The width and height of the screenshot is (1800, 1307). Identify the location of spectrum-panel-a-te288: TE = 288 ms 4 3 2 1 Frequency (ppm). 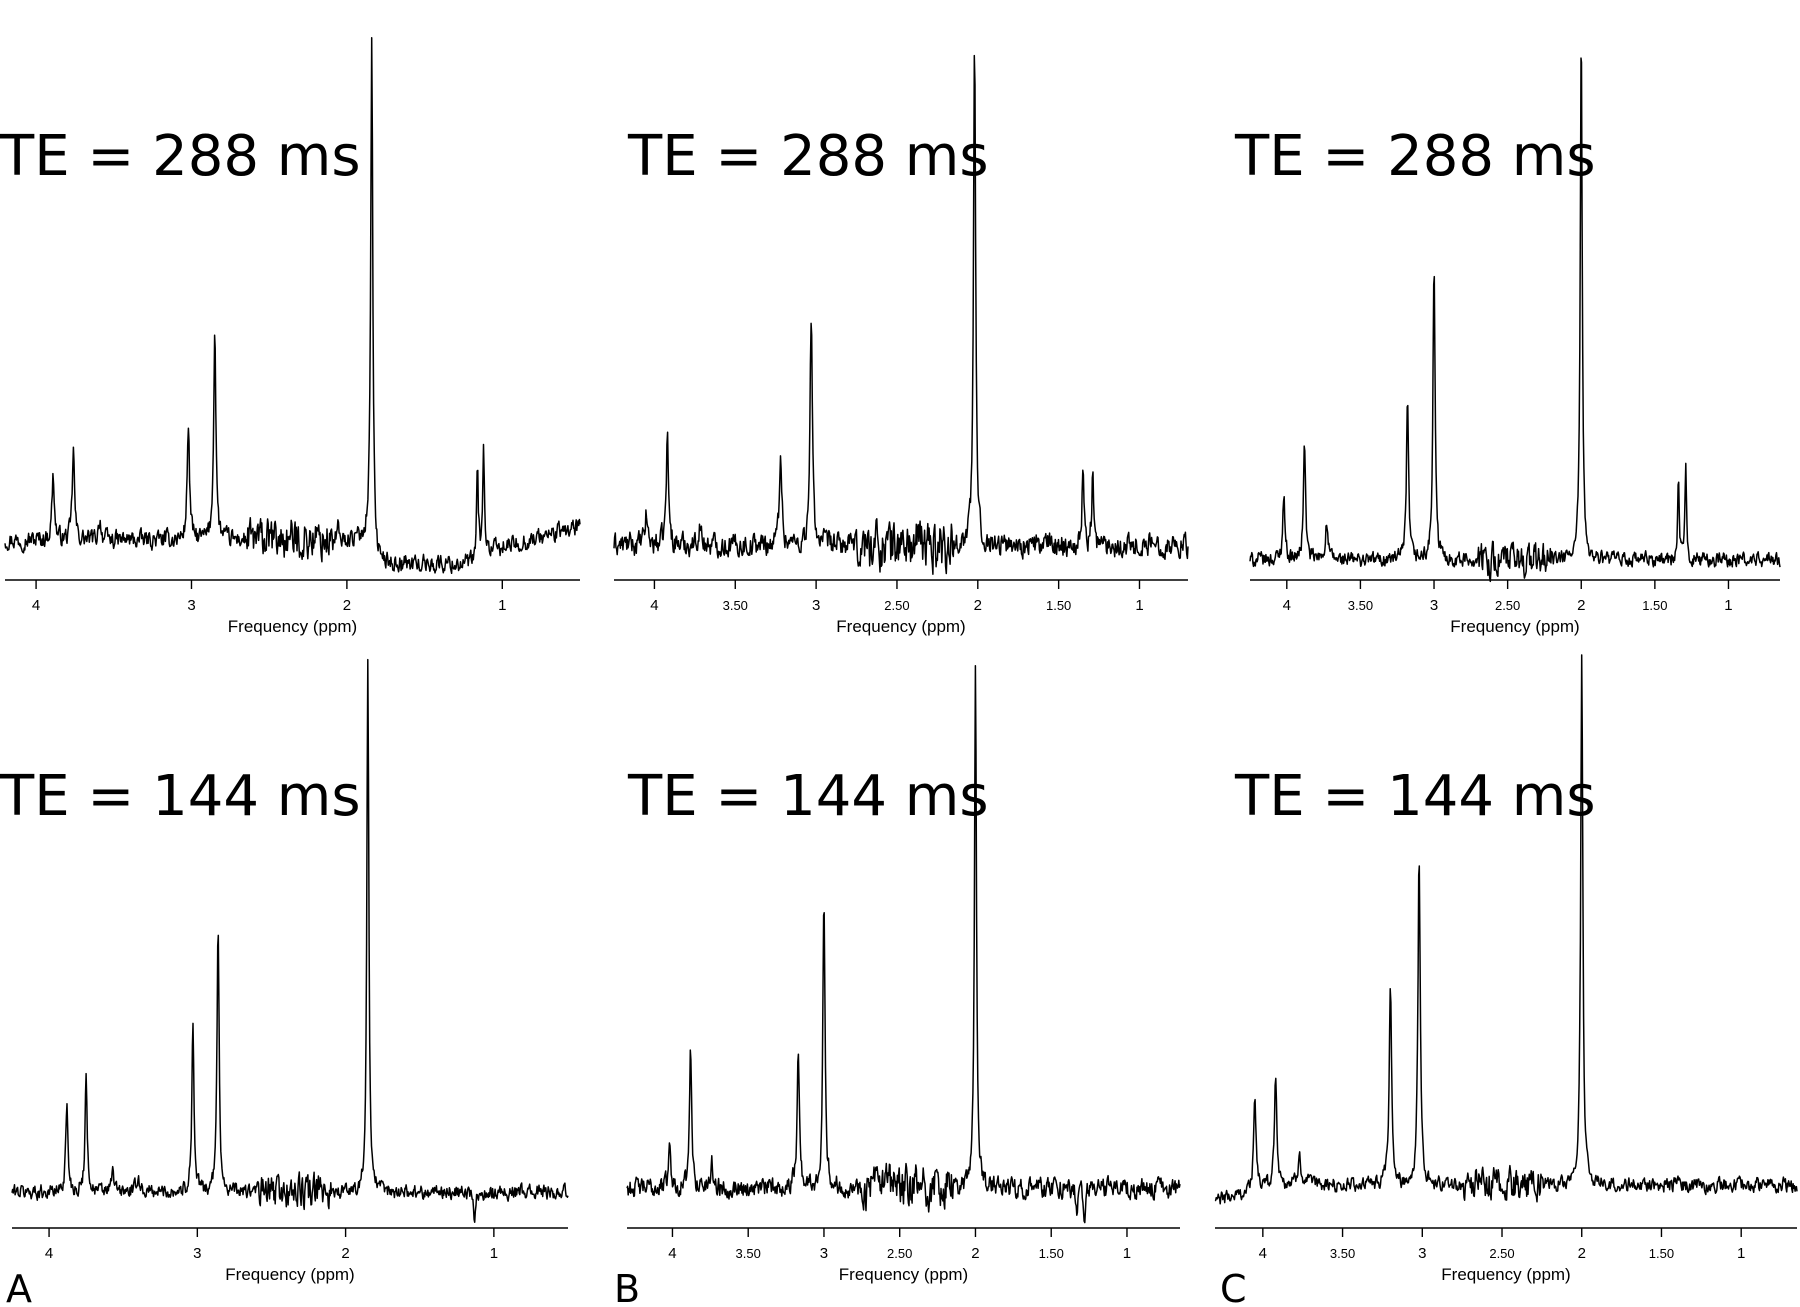
(290, 336).